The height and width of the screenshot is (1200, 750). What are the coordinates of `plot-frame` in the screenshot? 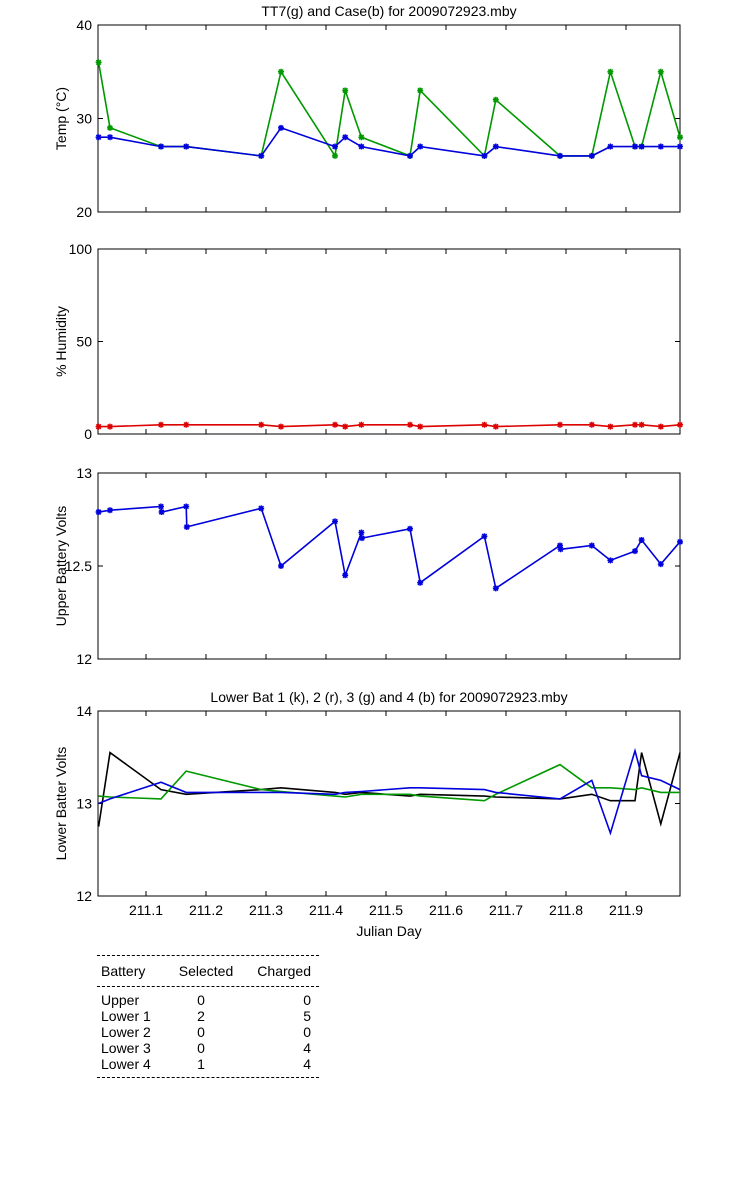 It's located at (389, 566).